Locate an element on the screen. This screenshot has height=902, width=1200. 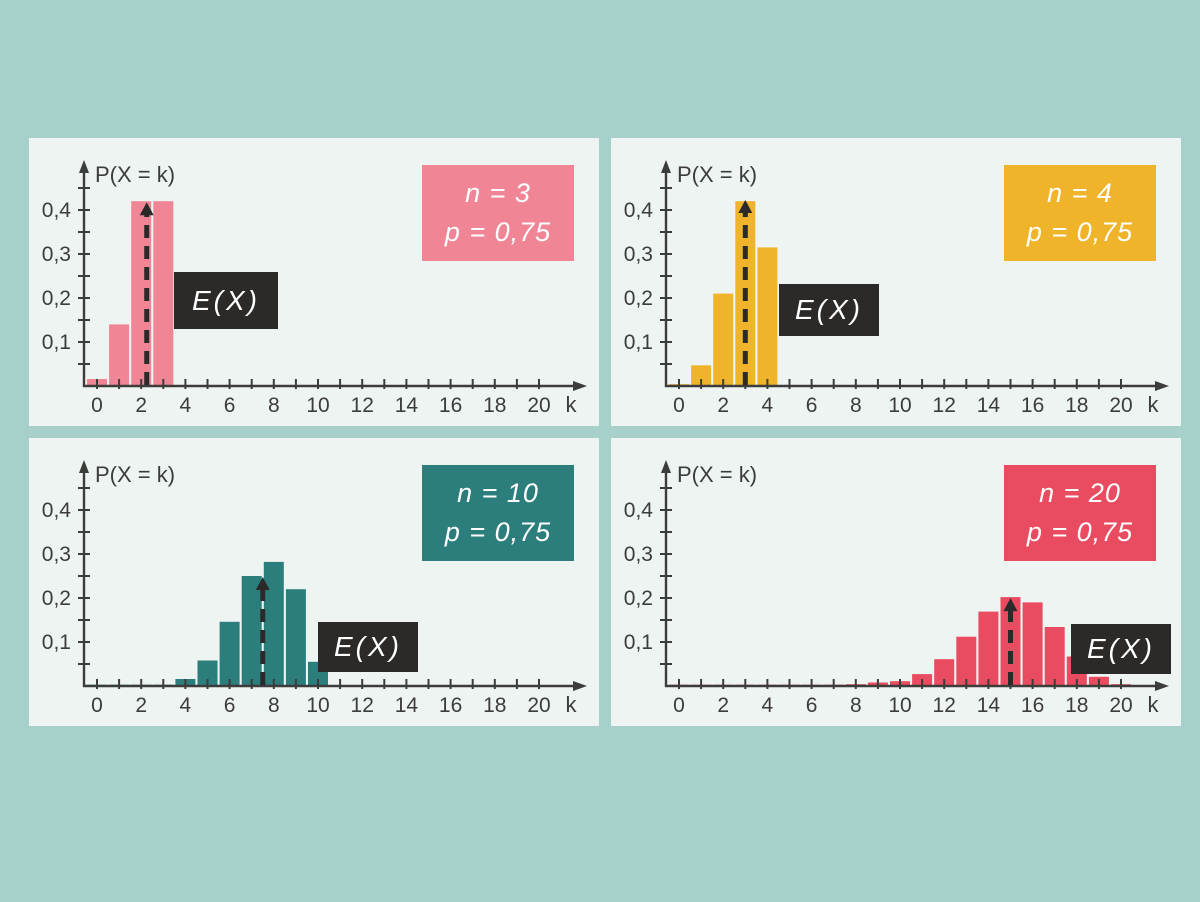
param-n: n = 10 is located at coordinates (498, 493).